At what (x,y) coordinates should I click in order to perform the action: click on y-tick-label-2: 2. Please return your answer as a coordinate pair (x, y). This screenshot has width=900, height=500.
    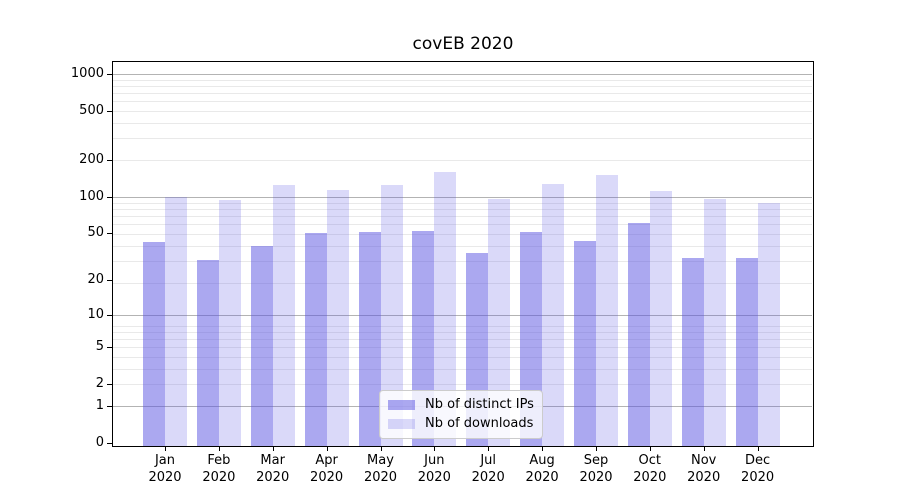
    Looking at the image, I should click on (99, 384).